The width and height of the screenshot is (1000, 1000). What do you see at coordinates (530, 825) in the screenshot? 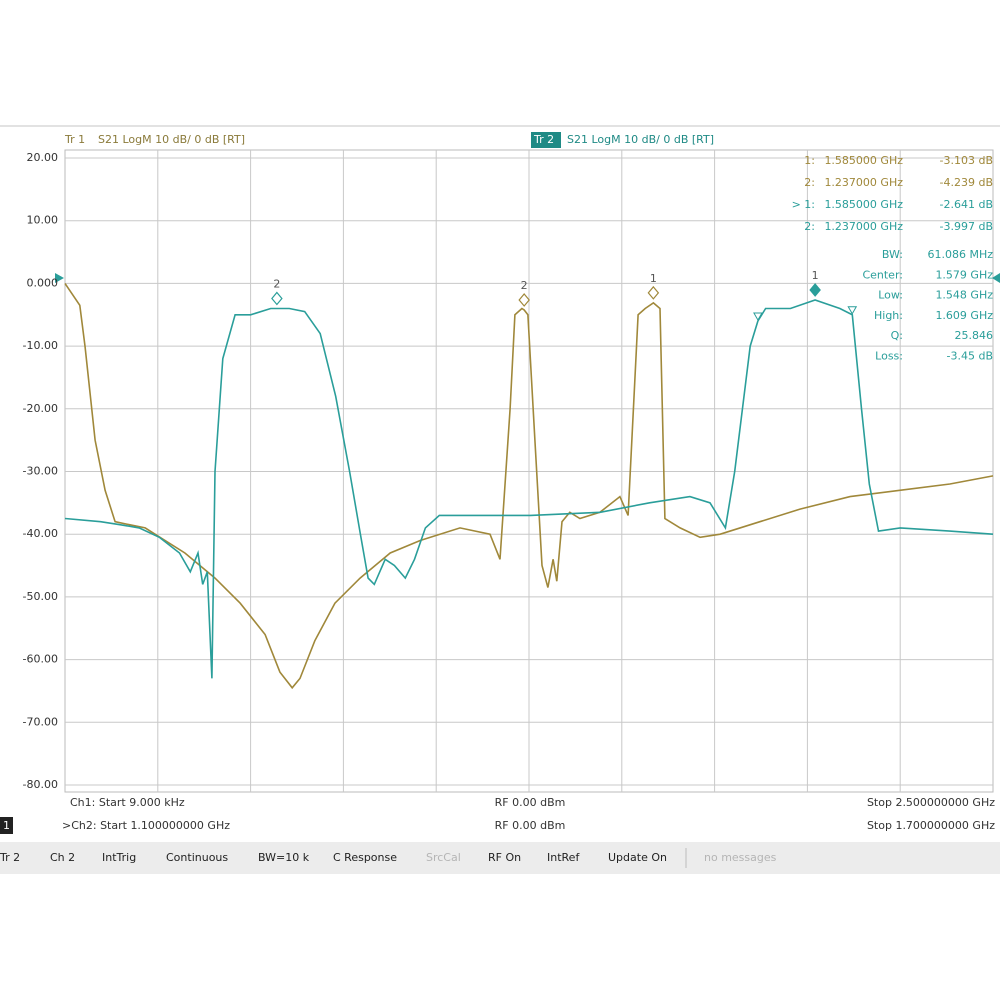
I see `ch2-rf: RF 0.00 dBm` at bounding box center [530, 825].